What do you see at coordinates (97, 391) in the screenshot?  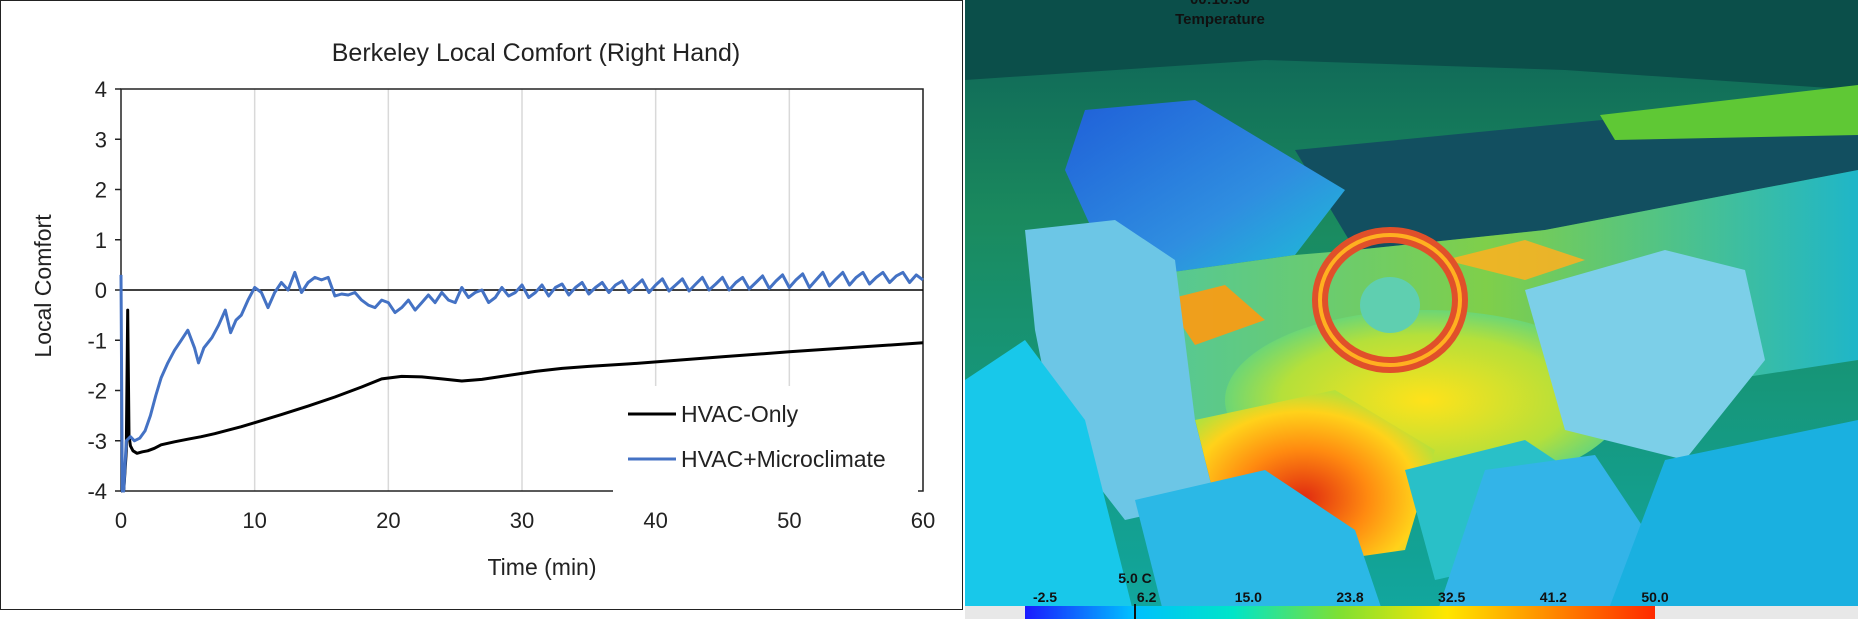 I see `y-tick-label: -2` at bounding box center [97, 391].